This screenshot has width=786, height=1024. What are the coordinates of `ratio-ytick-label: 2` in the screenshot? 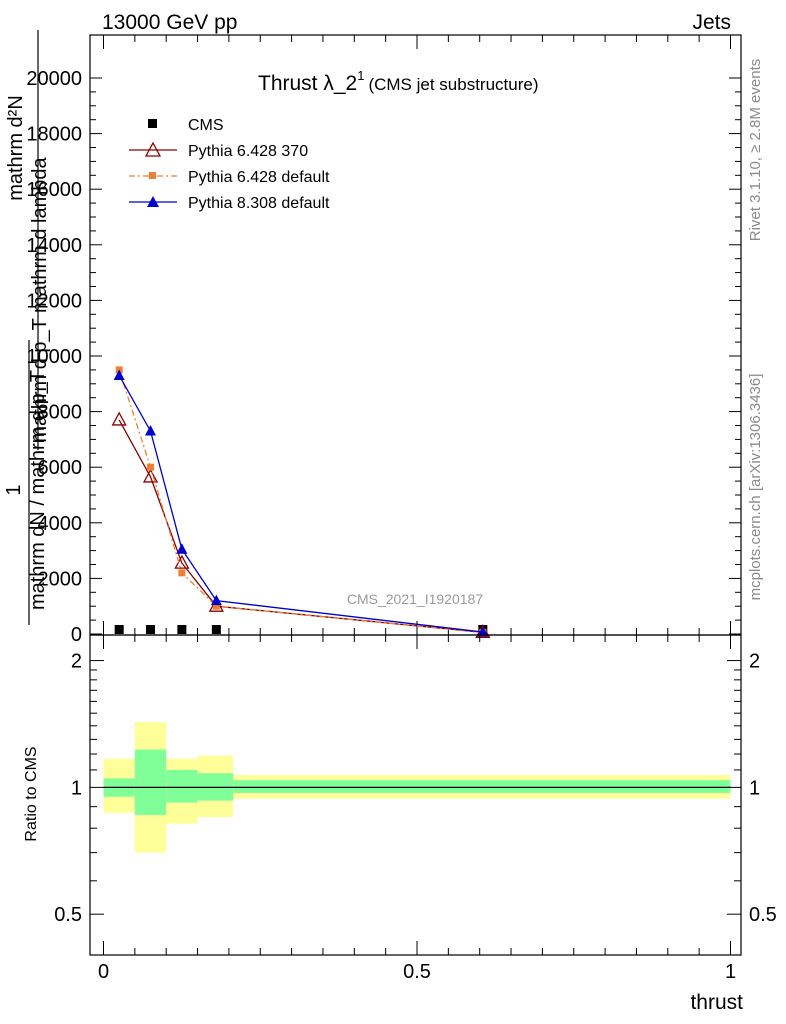 It's located at (76, 662).